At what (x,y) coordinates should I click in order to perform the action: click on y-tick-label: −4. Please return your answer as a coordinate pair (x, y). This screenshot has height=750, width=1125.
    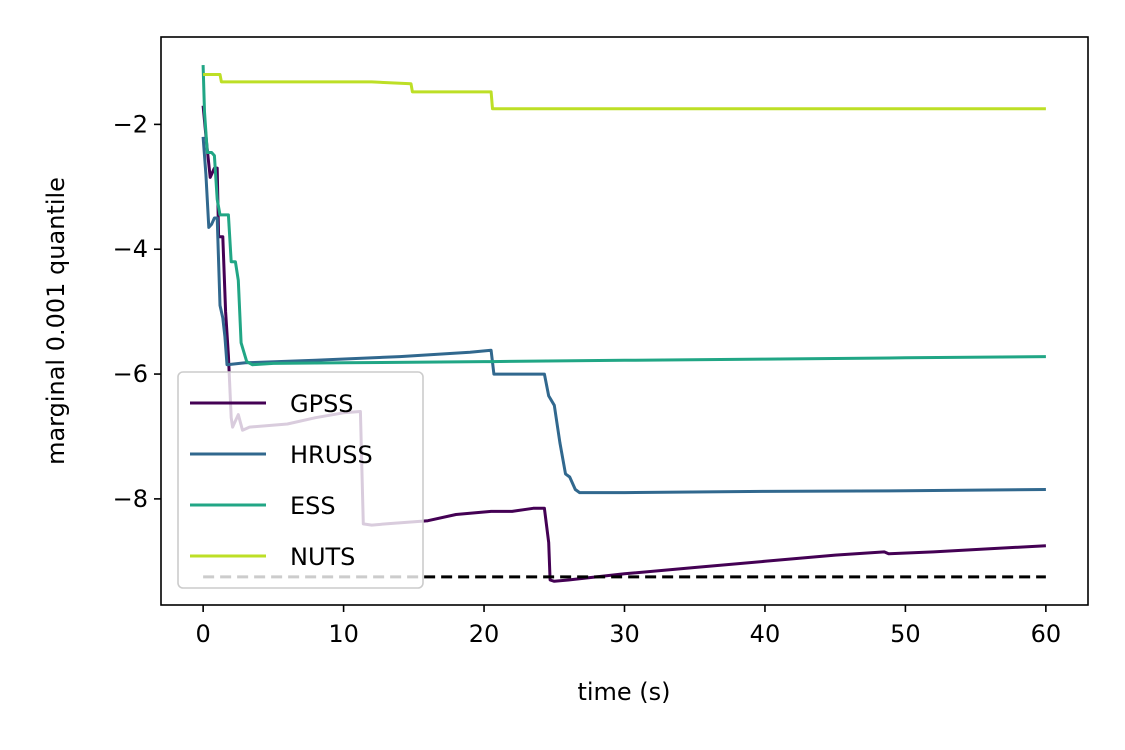
    Looking at the image, I should click on (130, 249).